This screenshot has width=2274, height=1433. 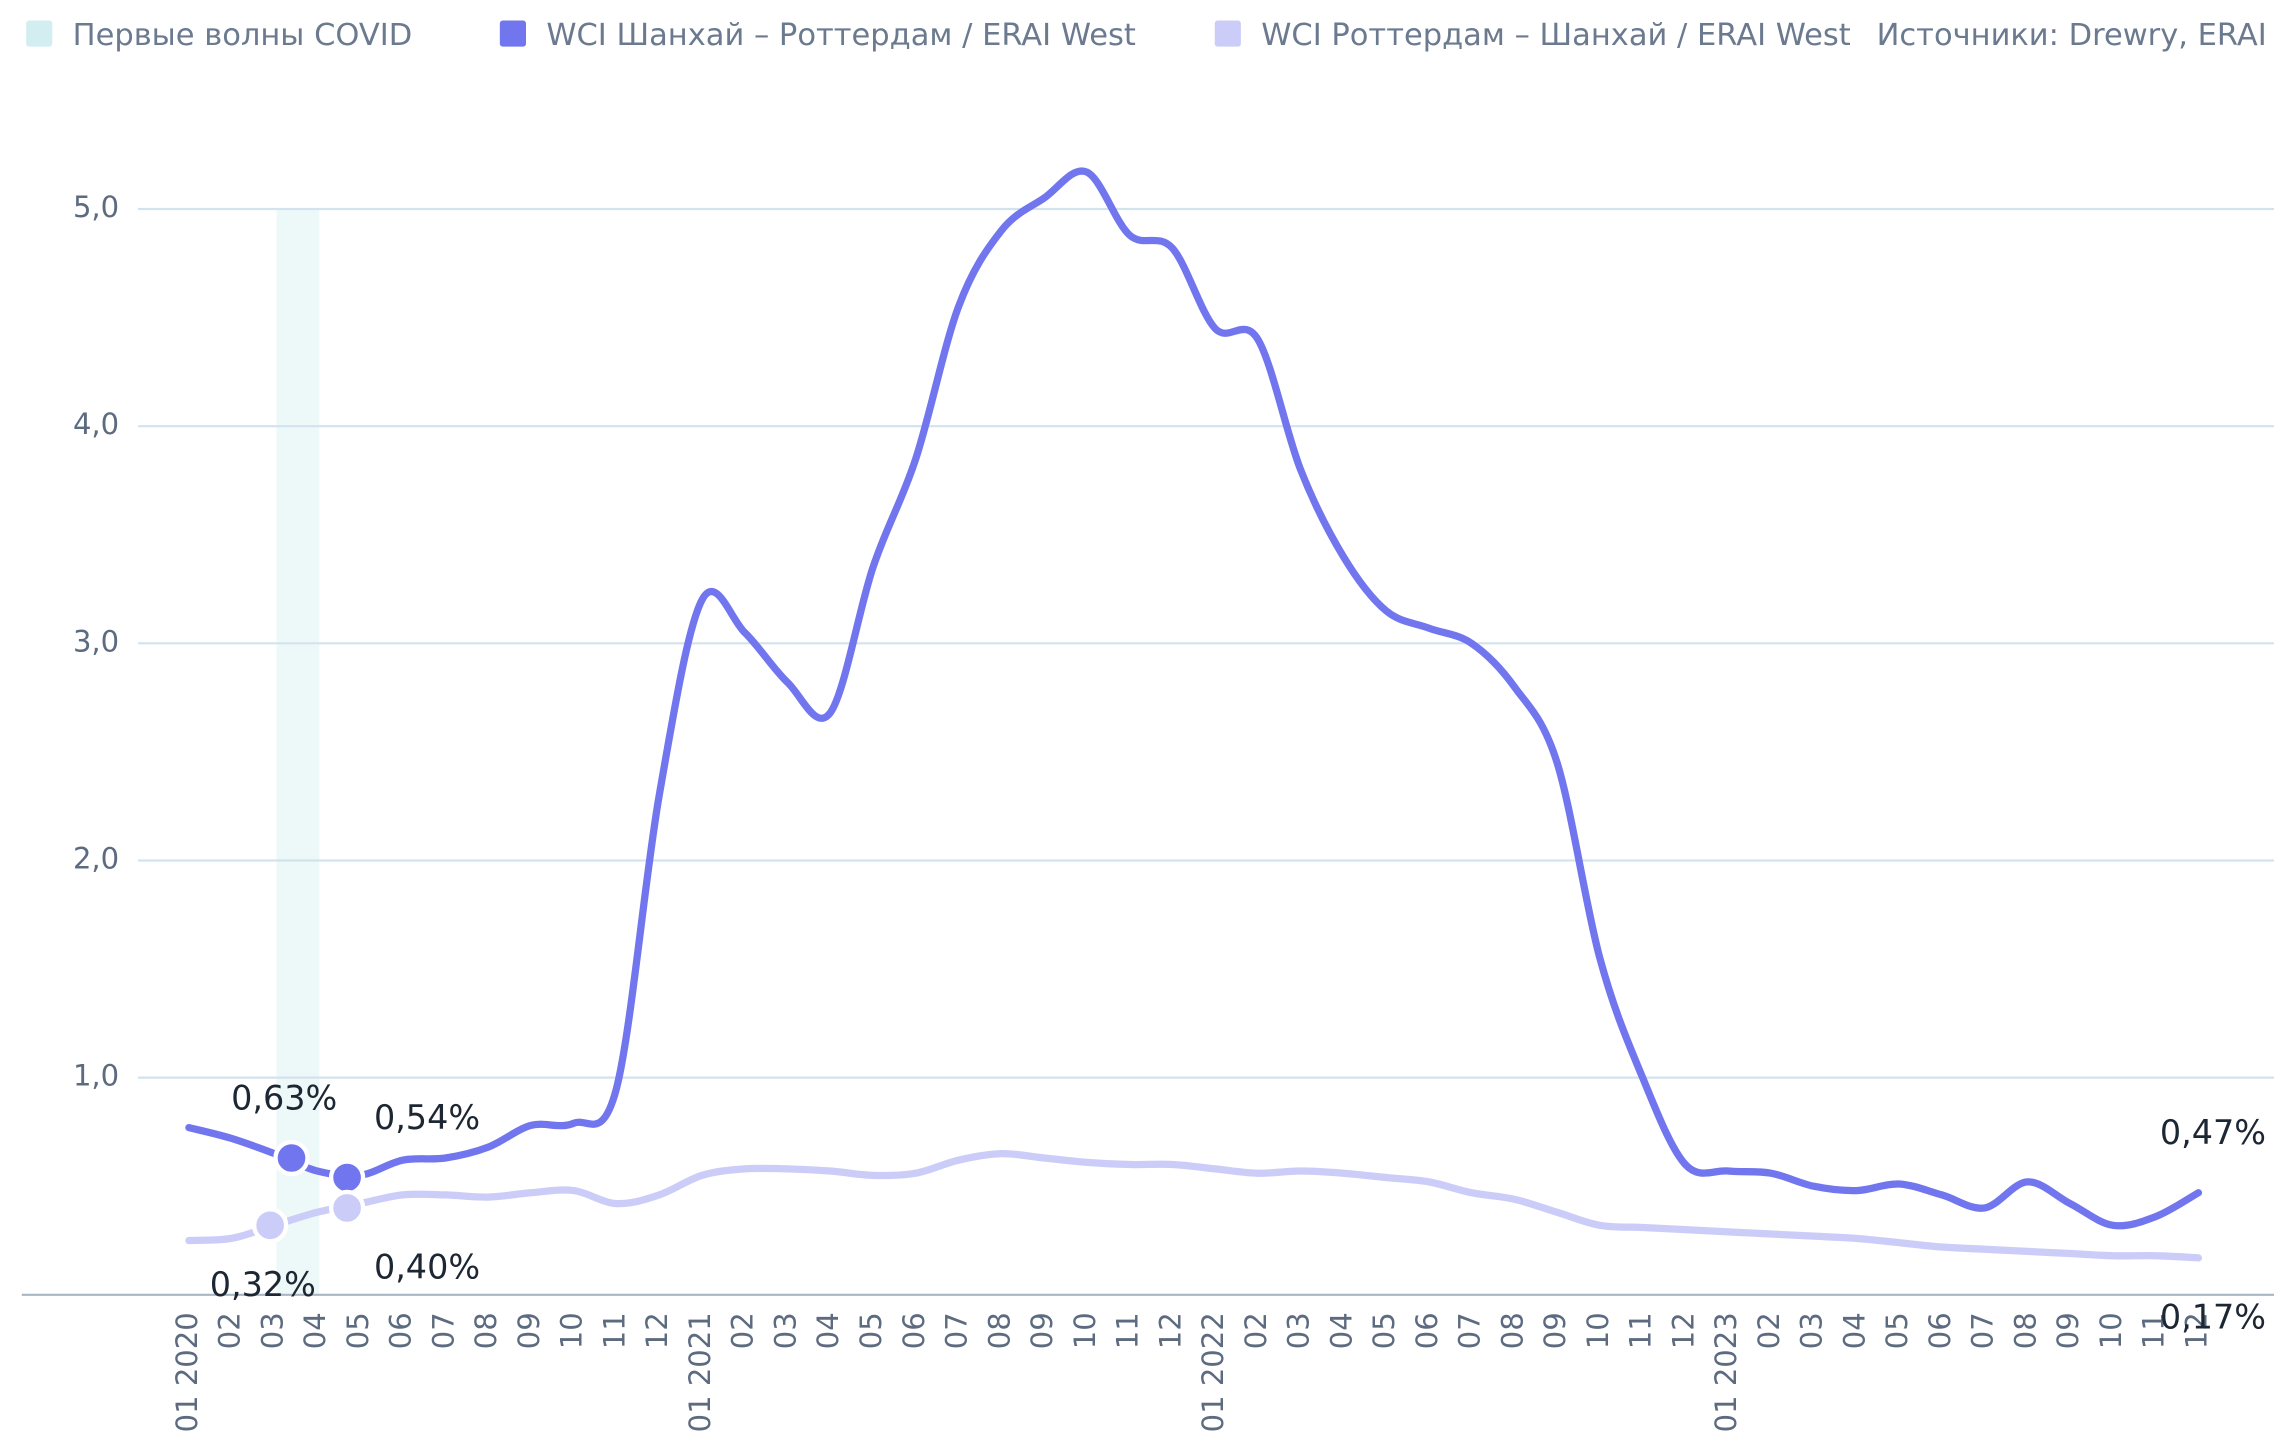 What do you see at coordinates (284, 1097) in the screenshot?
I see `annotation-label: 0,63%` at bounding box center [284, 1097].